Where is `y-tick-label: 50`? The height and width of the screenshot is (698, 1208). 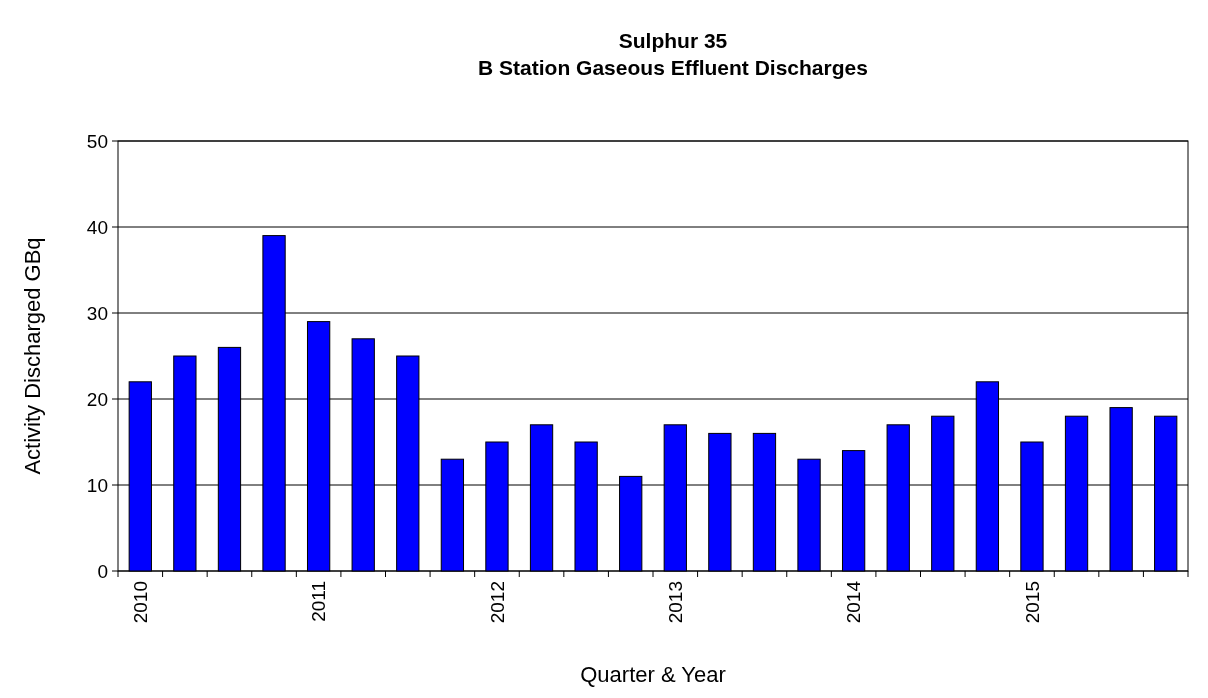
y-tick-label: 50 is located at coordinates (97, 141).